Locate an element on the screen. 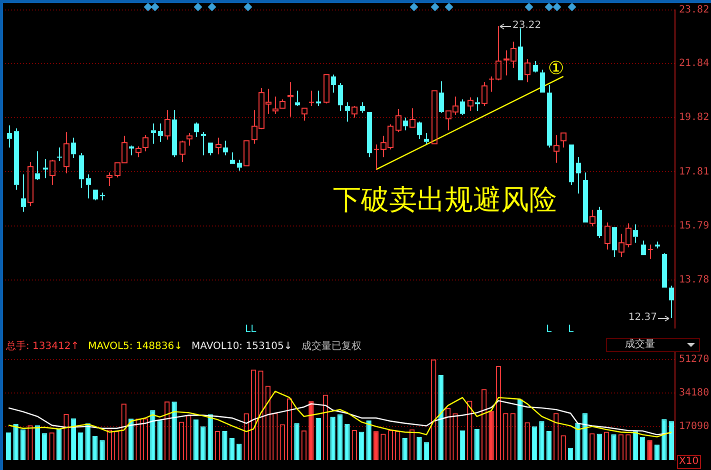 This screenshot has height=470, width=711. y-tick-label: 51270 is located at coordinates (694, 359).